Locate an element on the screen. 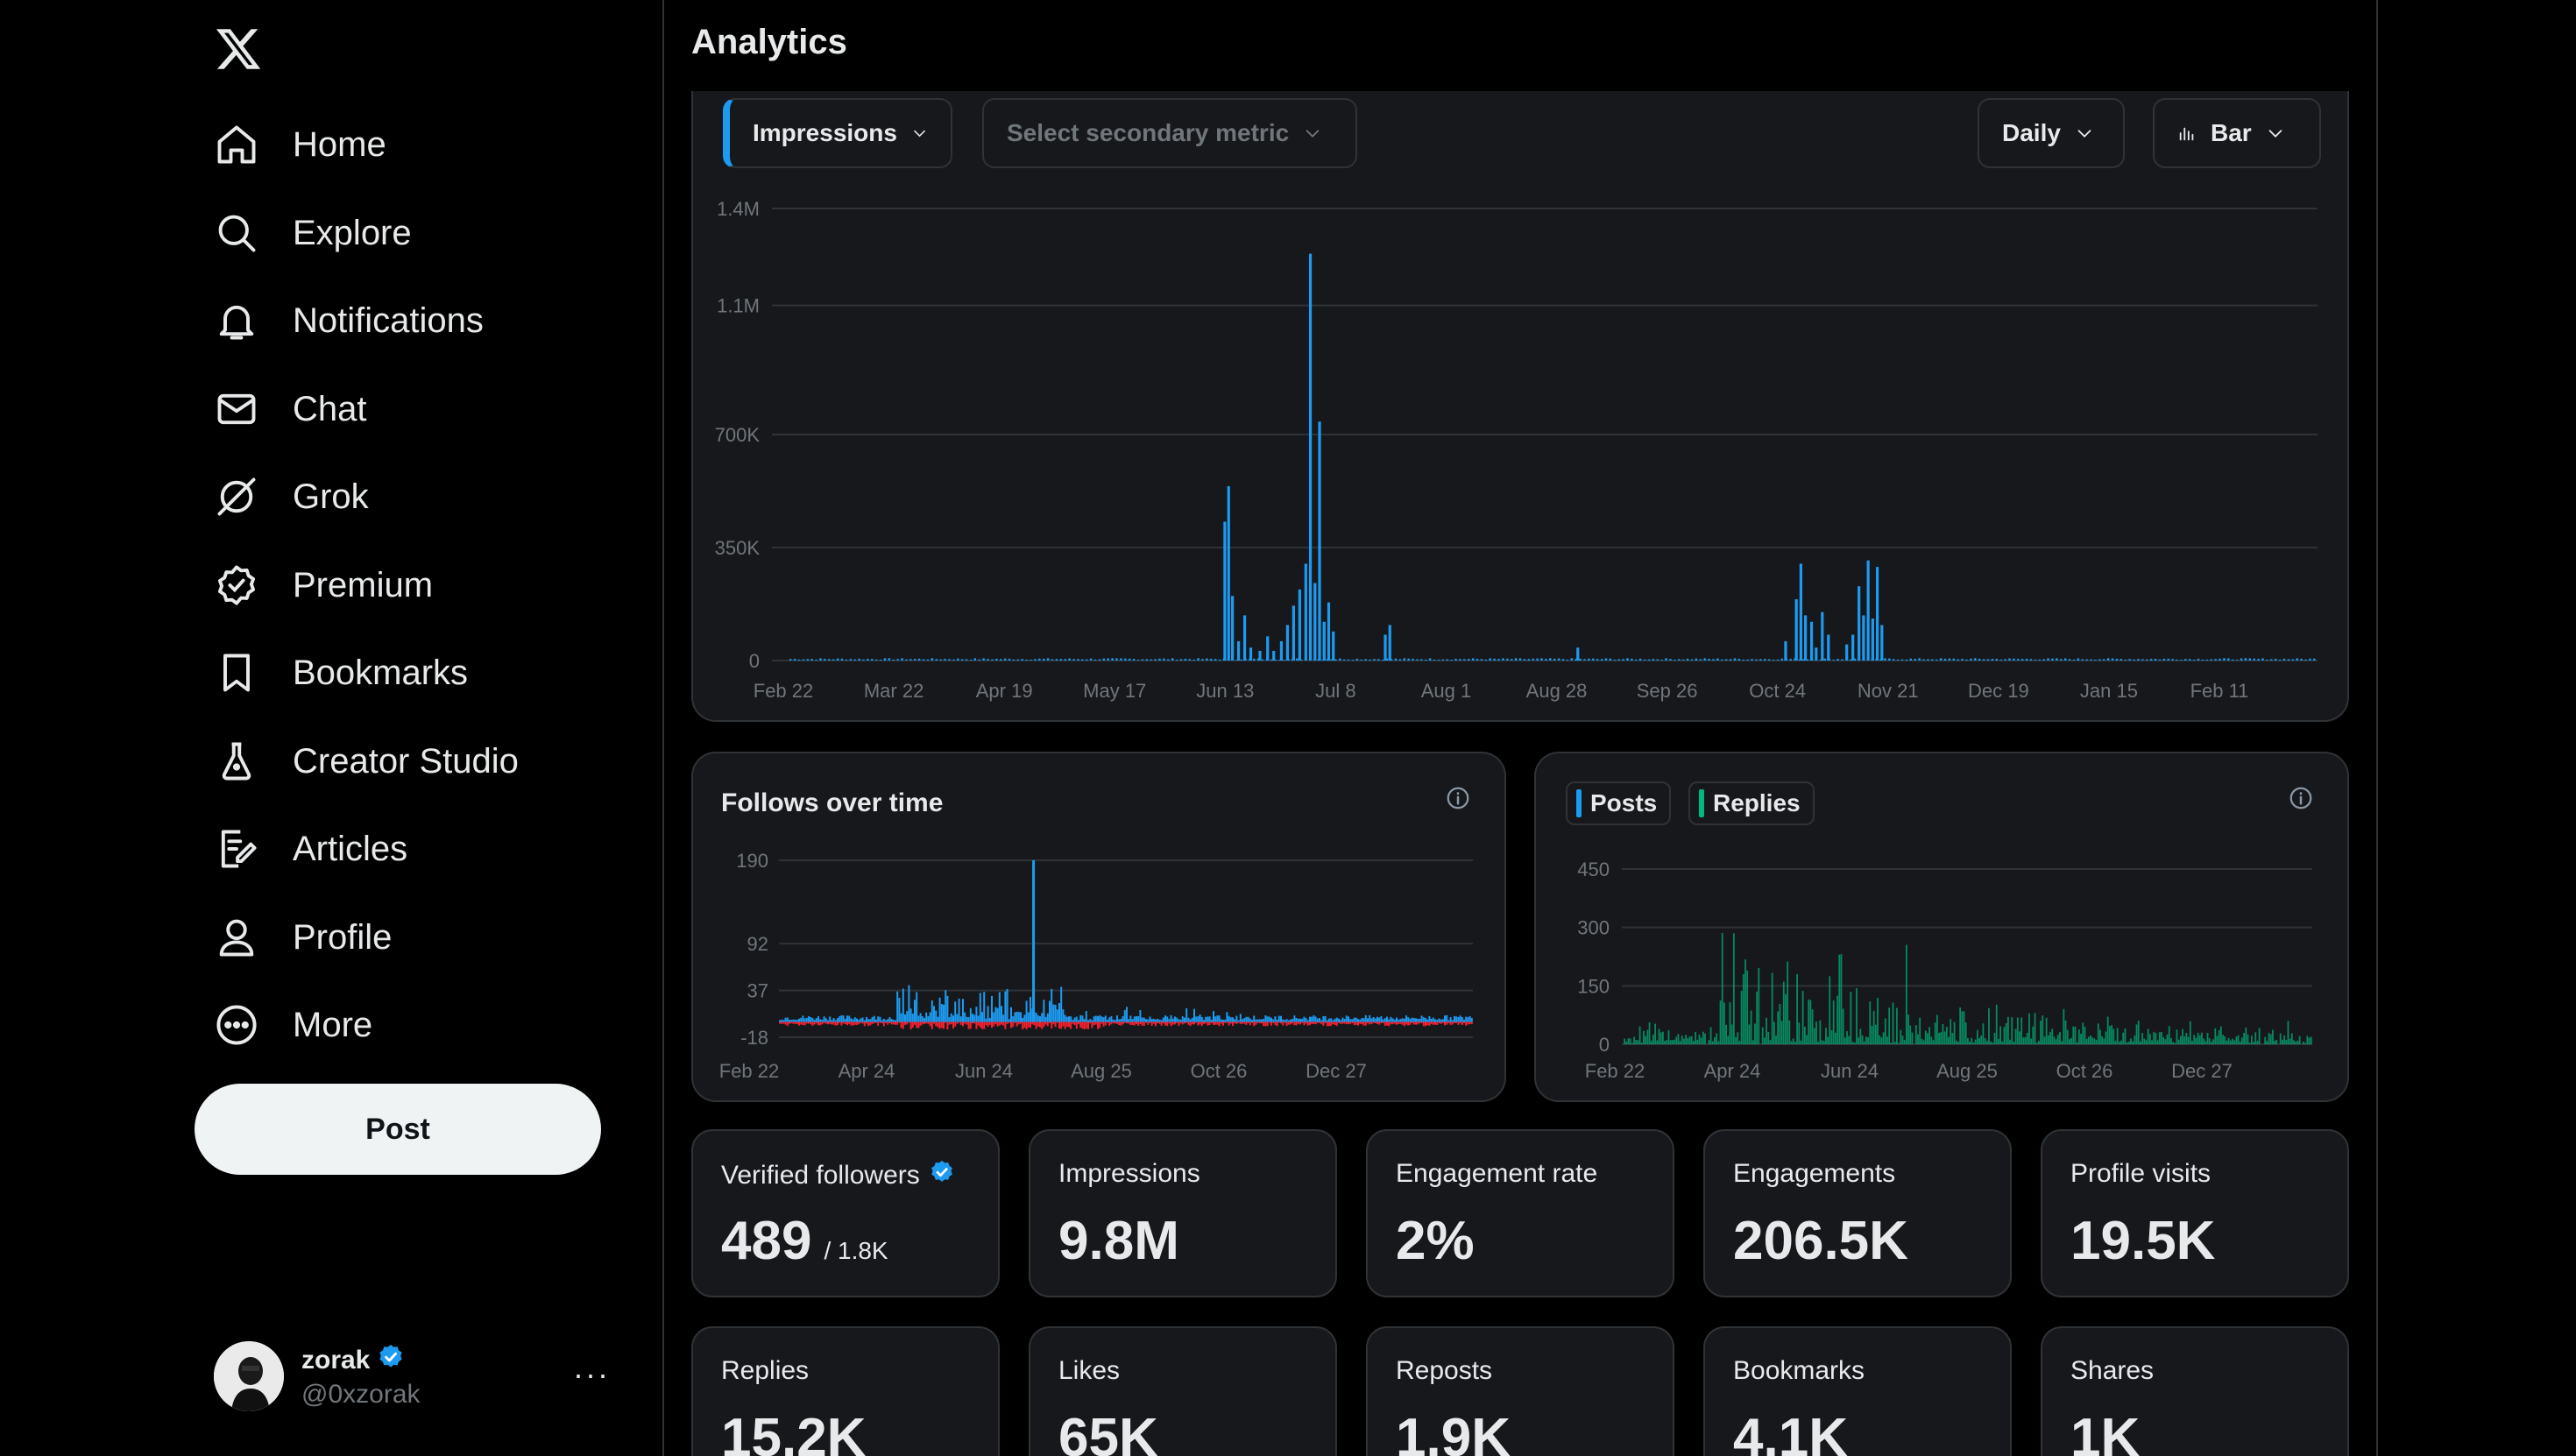 This screenshot has height=1456, width=2576. sidebar-item-notifications: Notifications is located at coordinates (349, 321).